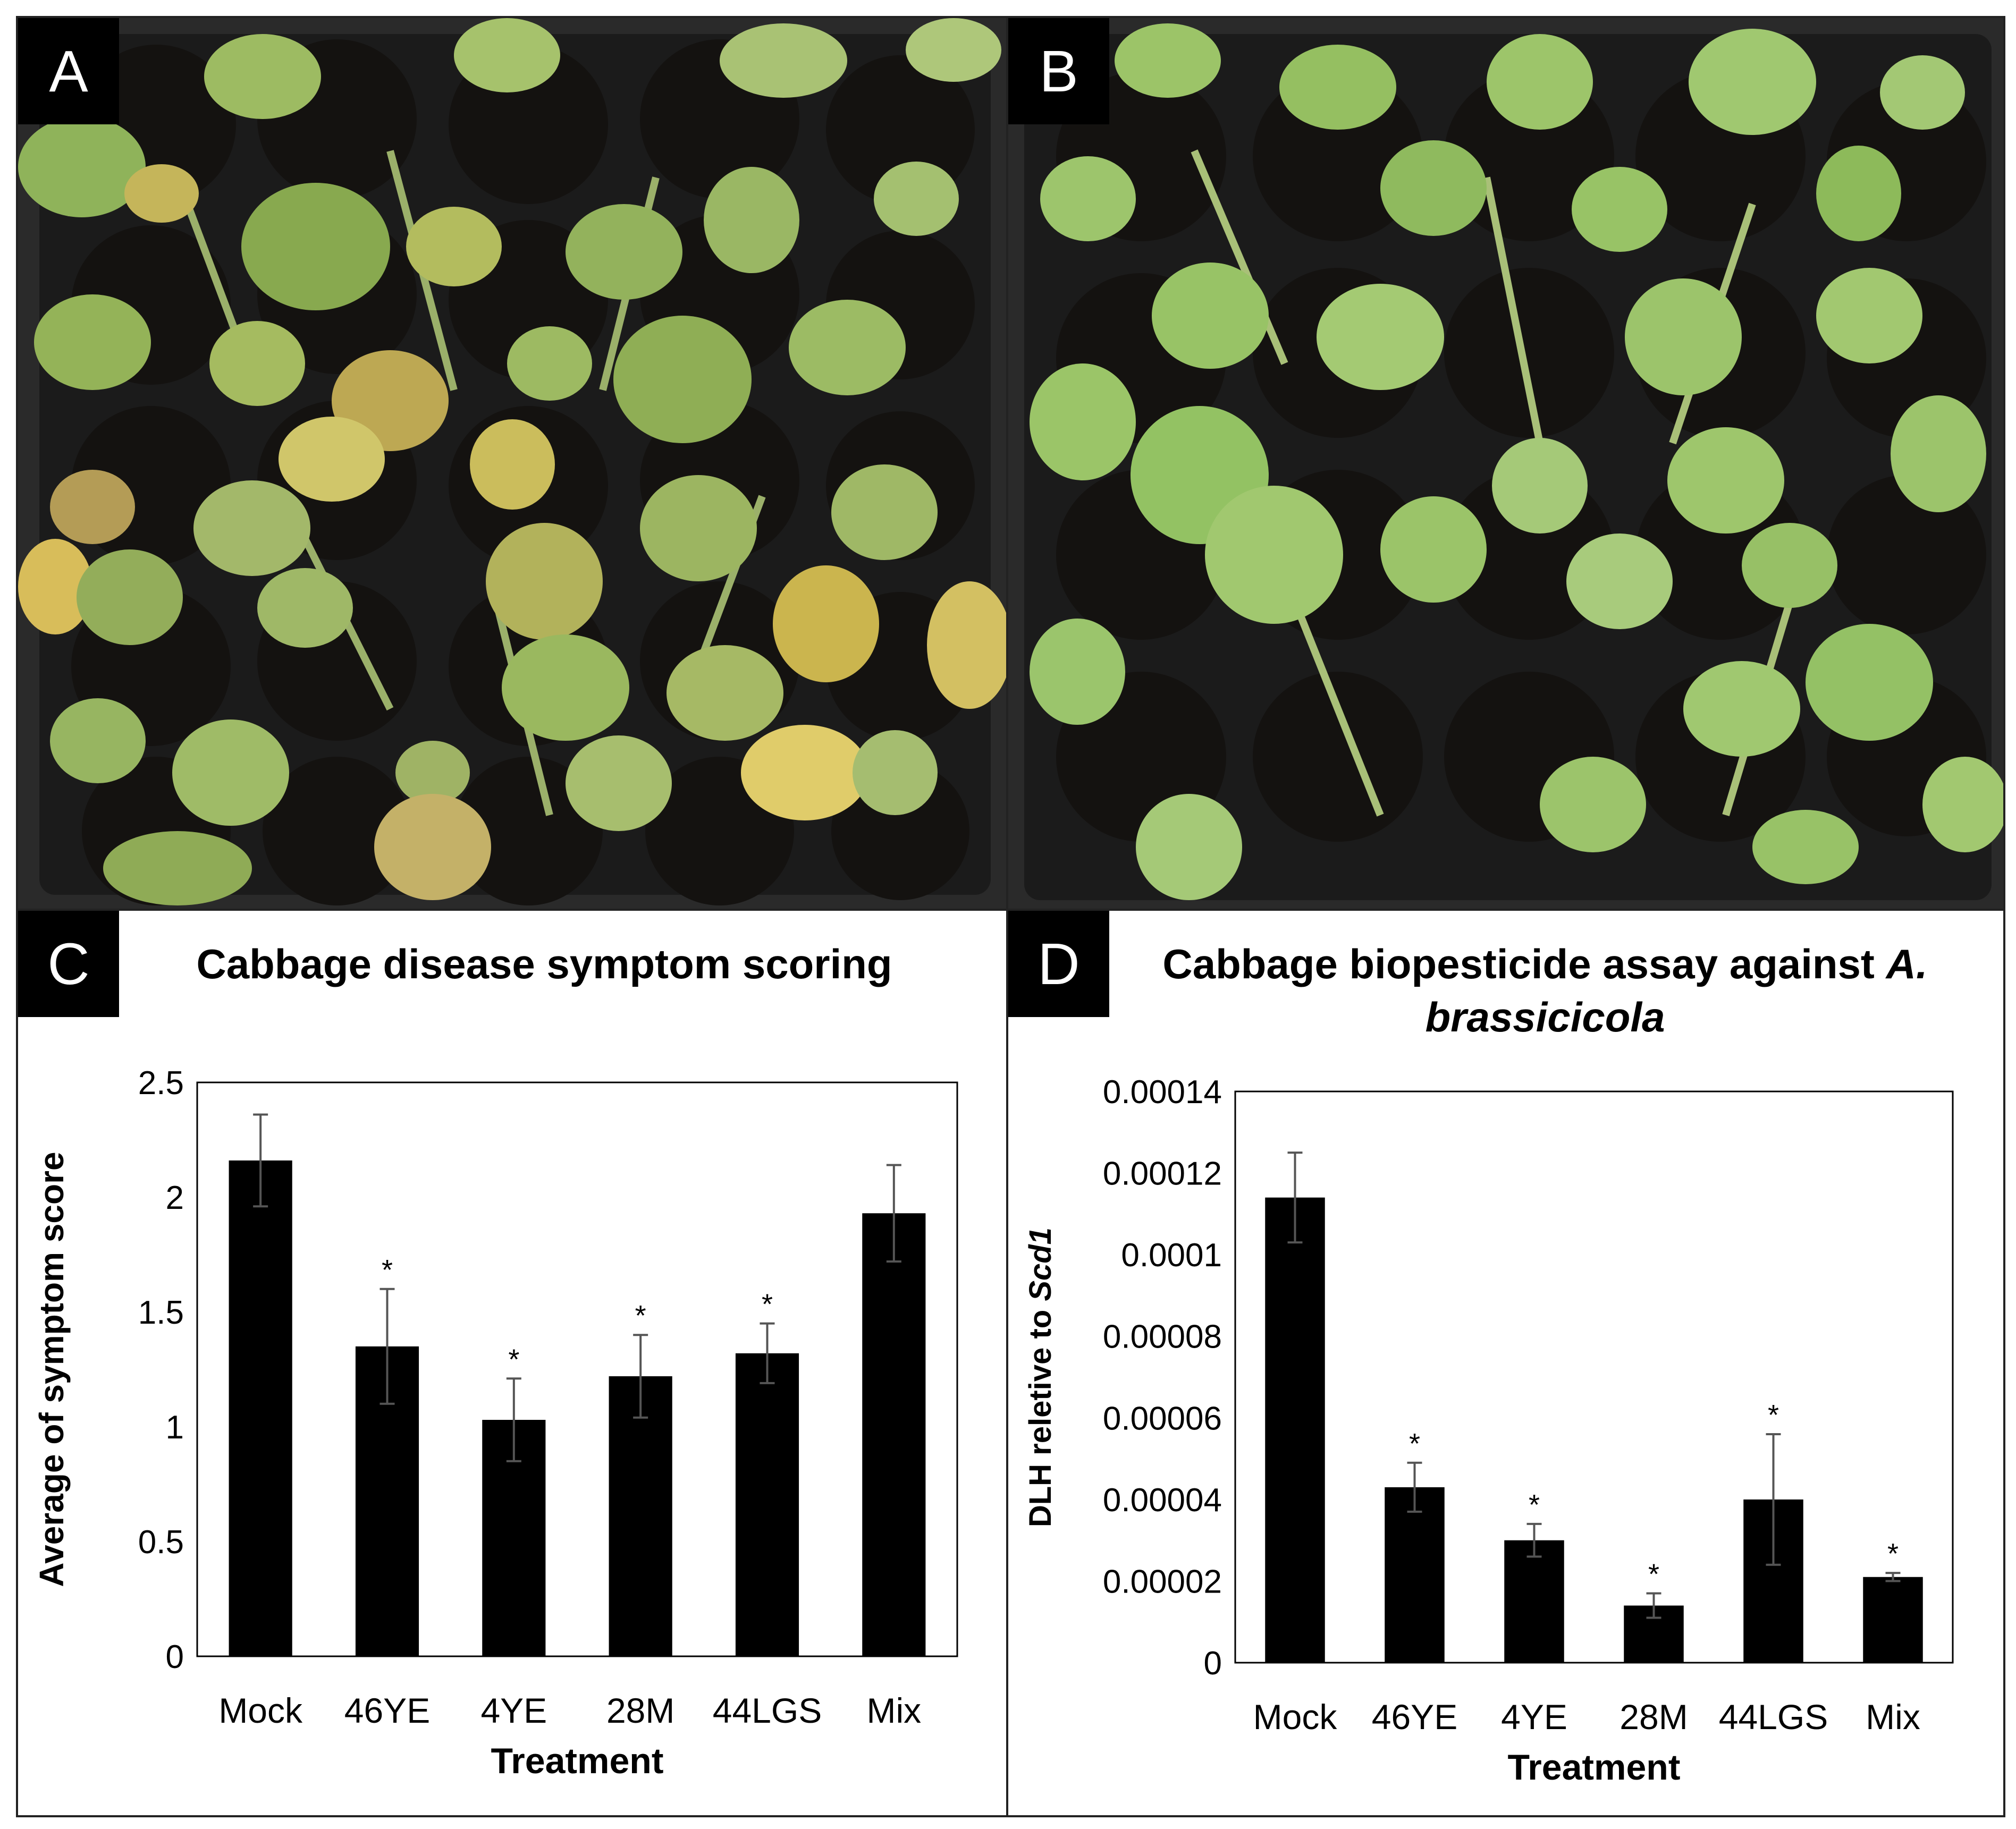 The image size is (2016, 1829). Describe the element at coordinates (68, 71) in the screenshot. I see `panel-a-label: A` at that location.